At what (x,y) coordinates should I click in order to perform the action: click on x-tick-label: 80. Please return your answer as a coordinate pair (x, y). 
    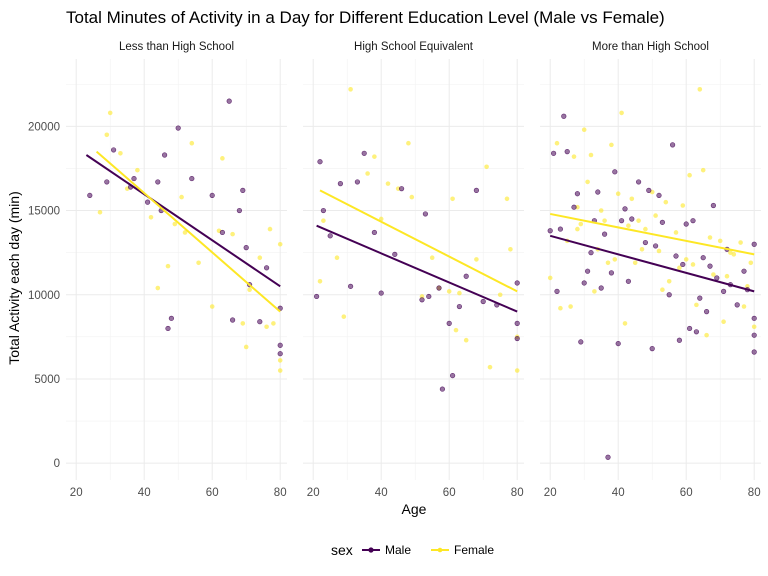
    Looking at the image, I should click on (280, 493).